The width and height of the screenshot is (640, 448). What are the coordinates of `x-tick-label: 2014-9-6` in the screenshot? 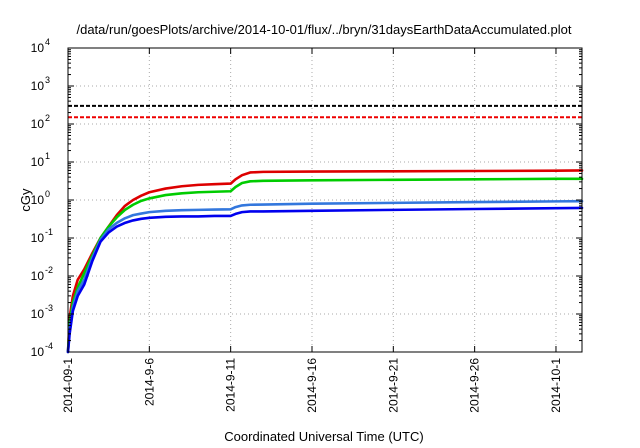 It's located at (149, 382).